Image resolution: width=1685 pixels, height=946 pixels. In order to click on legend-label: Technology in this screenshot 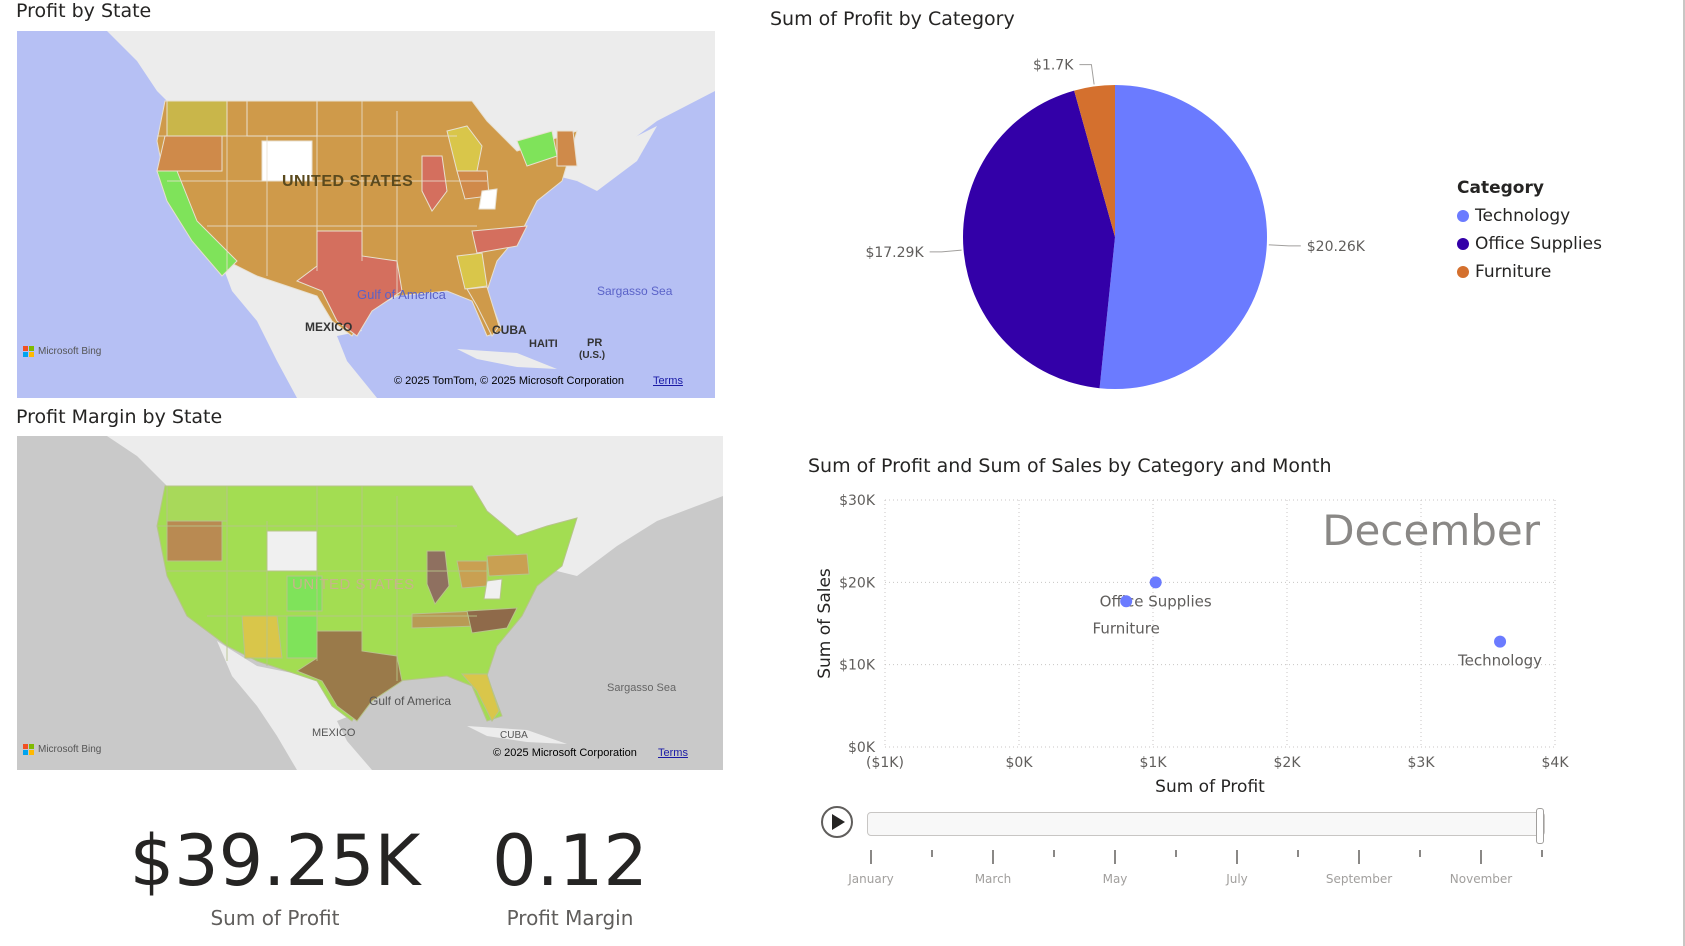, I will do `click(1523, 216)`.